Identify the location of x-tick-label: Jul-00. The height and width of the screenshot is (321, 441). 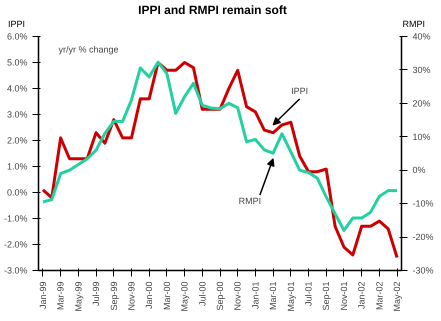
(202, 293).